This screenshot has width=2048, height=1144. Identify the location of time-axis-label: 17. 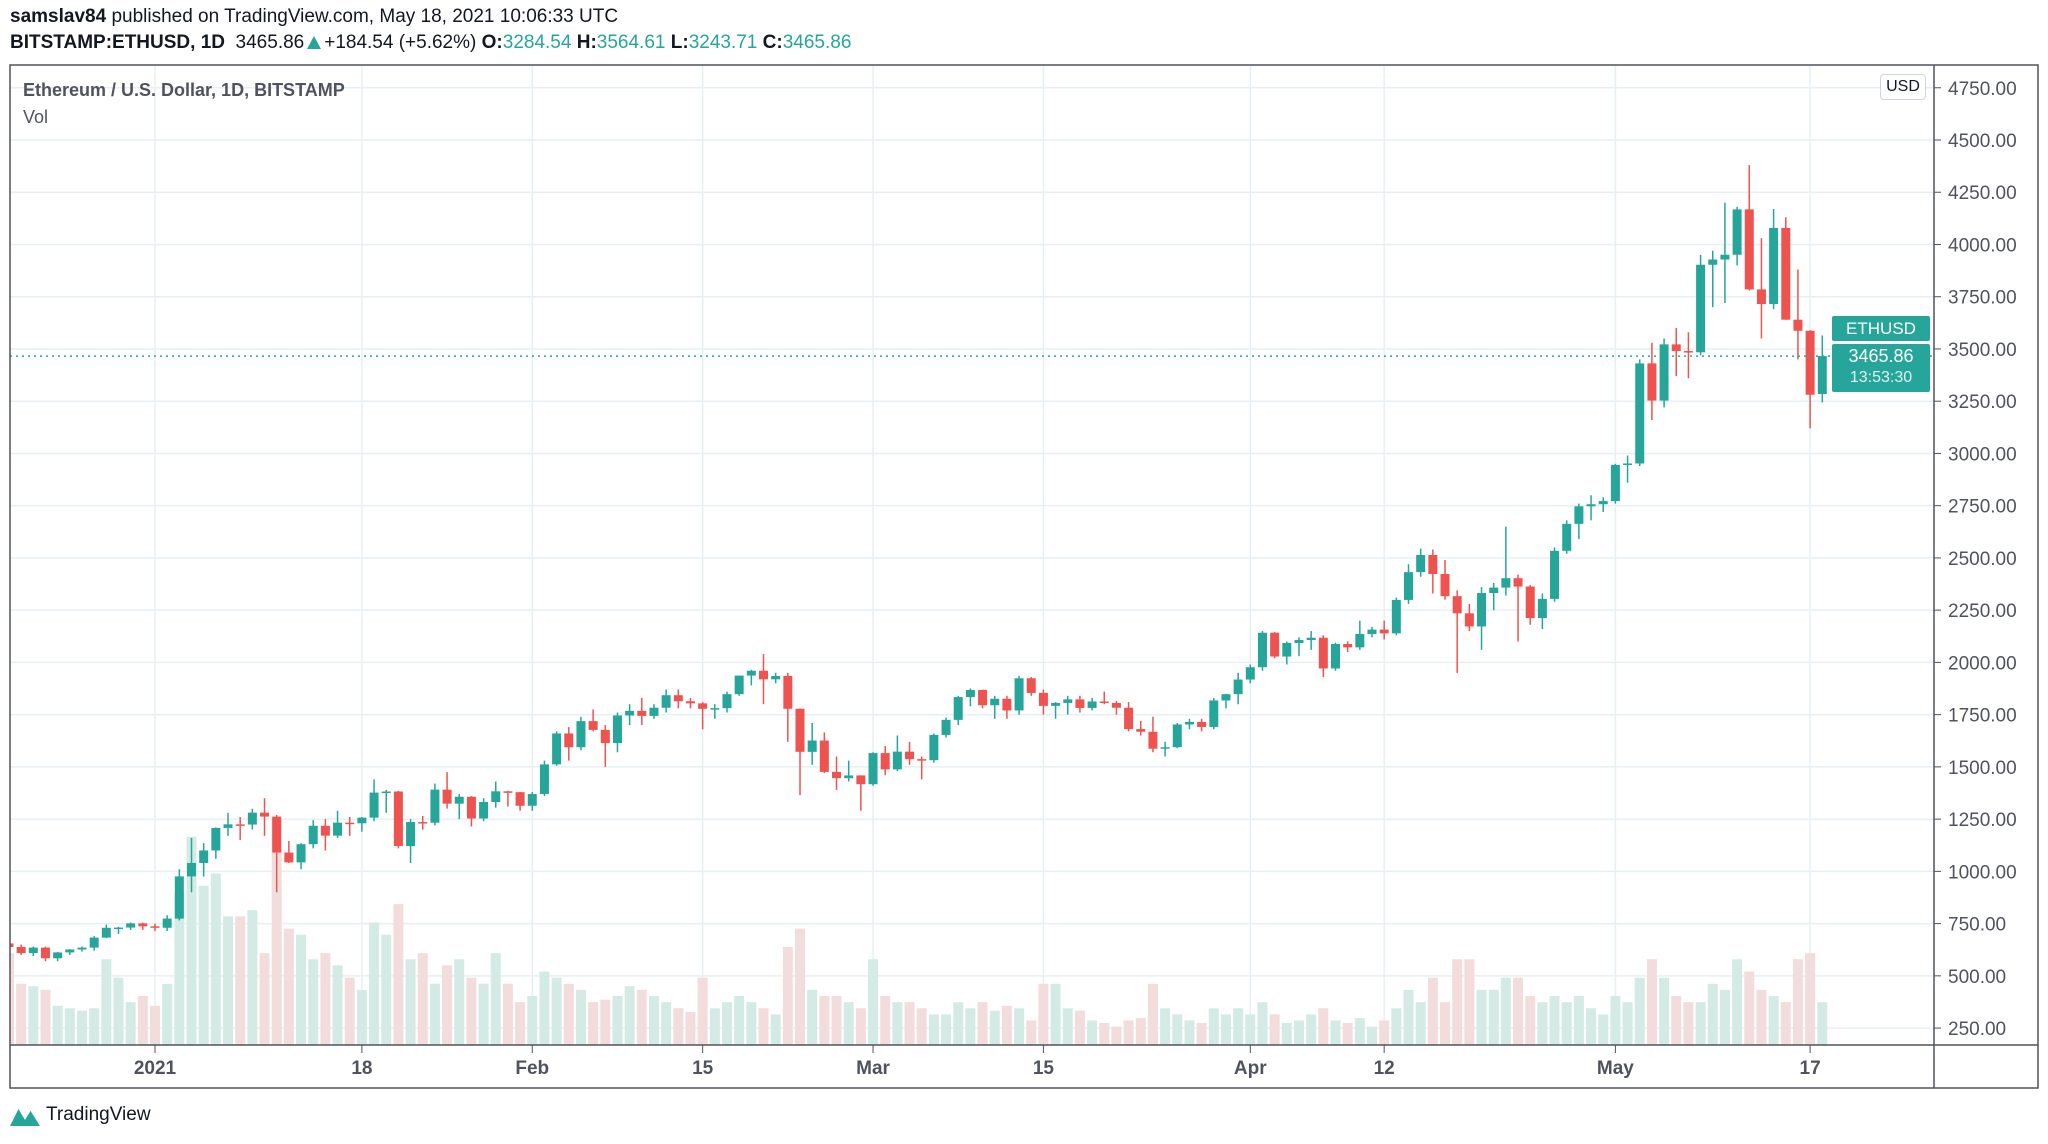
(1810, 1068).